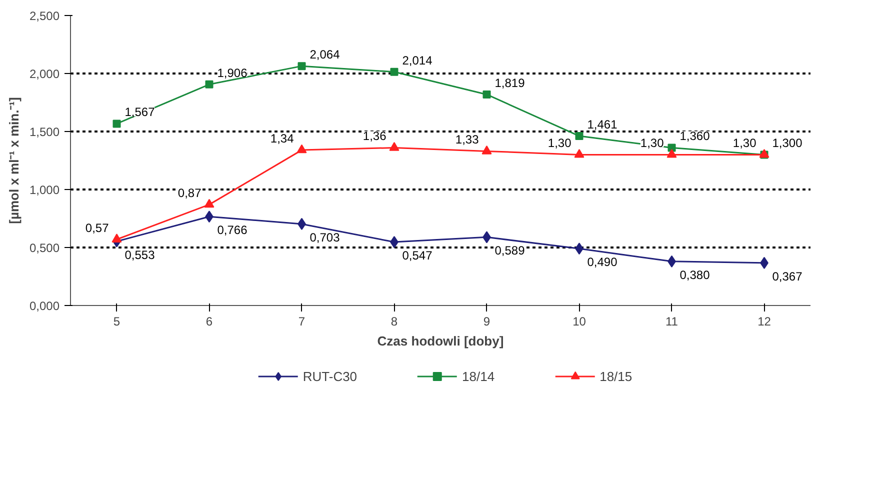 The width and height of the screenshot is (875, 498). What do you see at coordinates (302, 321) in the screenshot?
I see `x-tick-label: 7` at bounding box center [302, 321].